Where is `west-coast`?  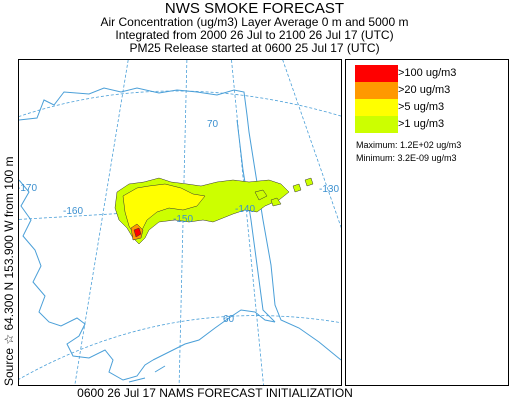
west-coast is located at coordinates (86, 280).